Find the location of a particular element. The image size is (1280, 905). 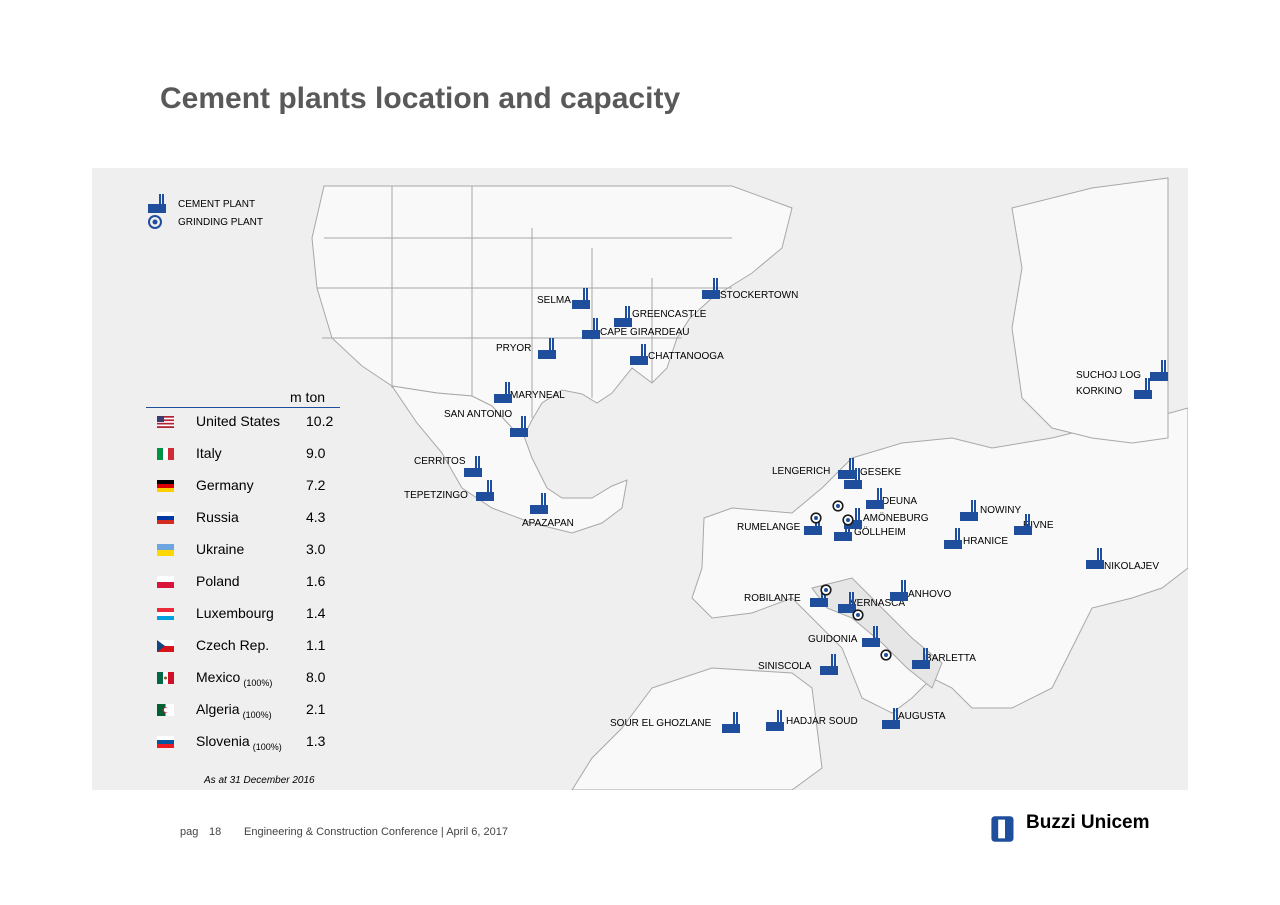

flag-mx-icon is located at coordinates (165, 678).